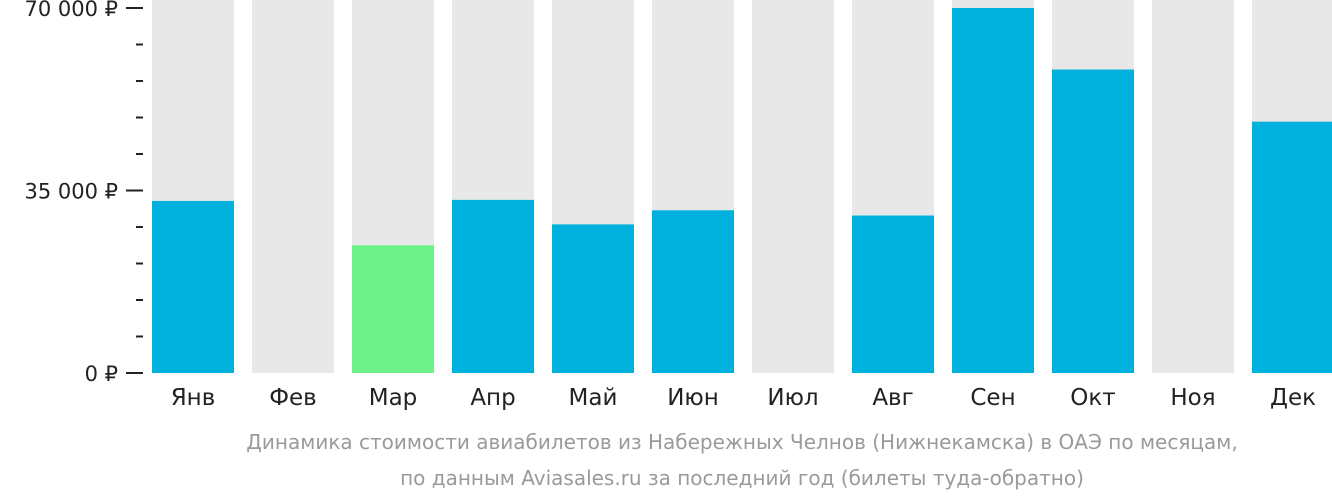 This screenshot has height=502, width=1332. Describe the element at coordinates (393, 309) in the screenshot. I see `bar-lowest-price` at that location.